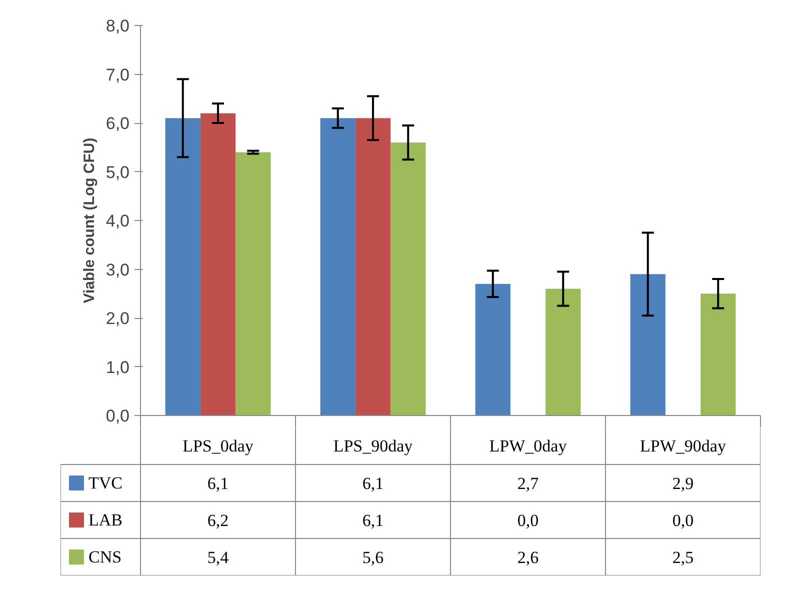  Describe the element at coordinates (105, 557) in the screenshot. I see `legend-label: CNS` at that location.